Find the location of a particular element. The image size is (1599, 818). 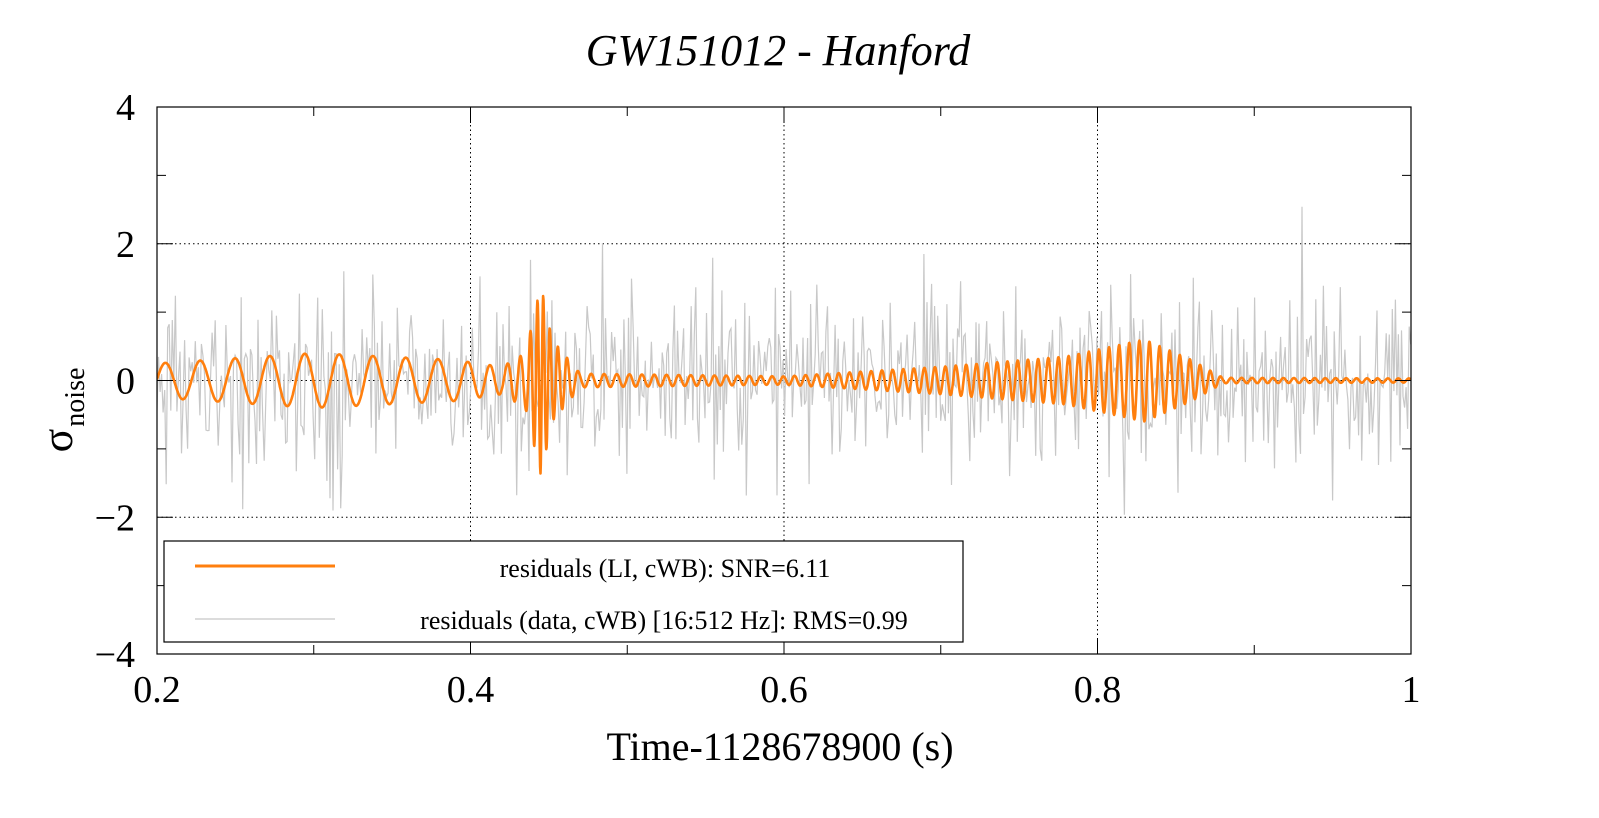

x-tick-label: 0.6 is located at coordinates (784, 690).